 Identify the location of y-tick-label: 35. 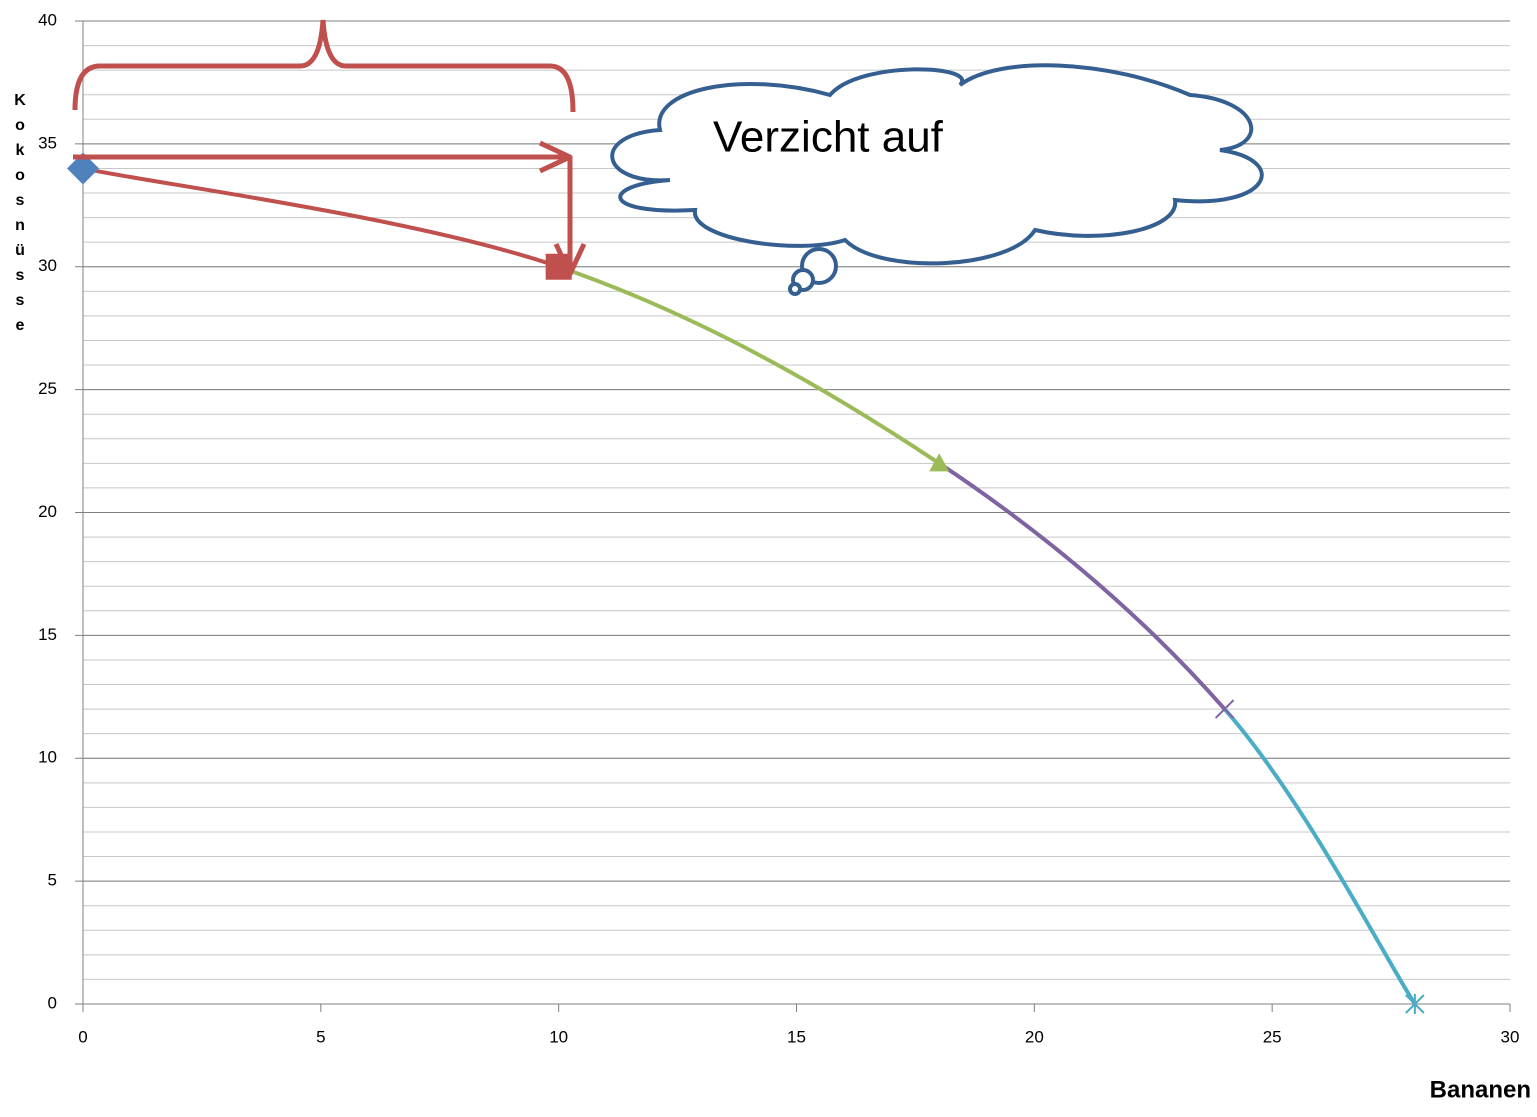
(47, 142).